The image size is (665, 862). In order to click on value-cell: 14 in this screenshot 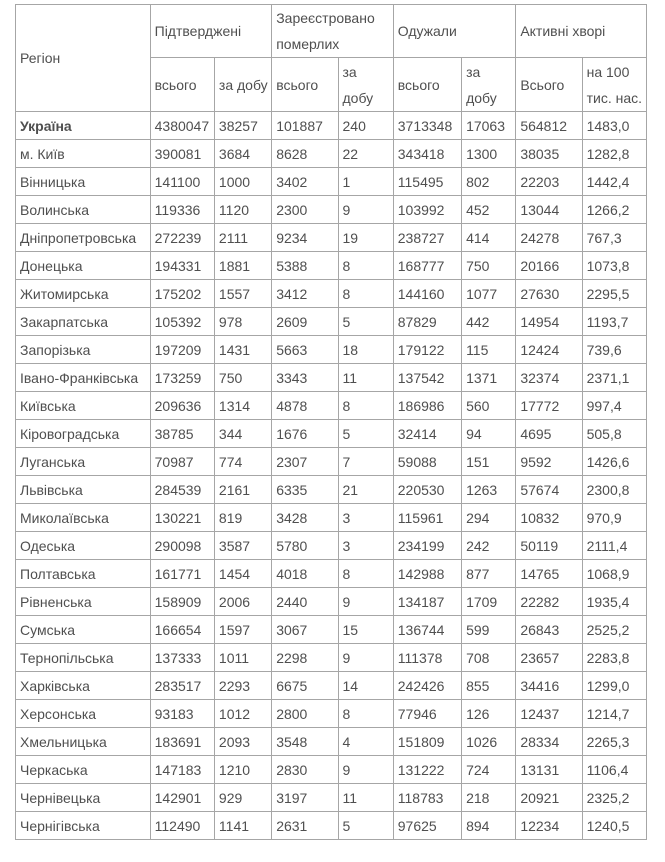, I will do `click(365, 685)`.